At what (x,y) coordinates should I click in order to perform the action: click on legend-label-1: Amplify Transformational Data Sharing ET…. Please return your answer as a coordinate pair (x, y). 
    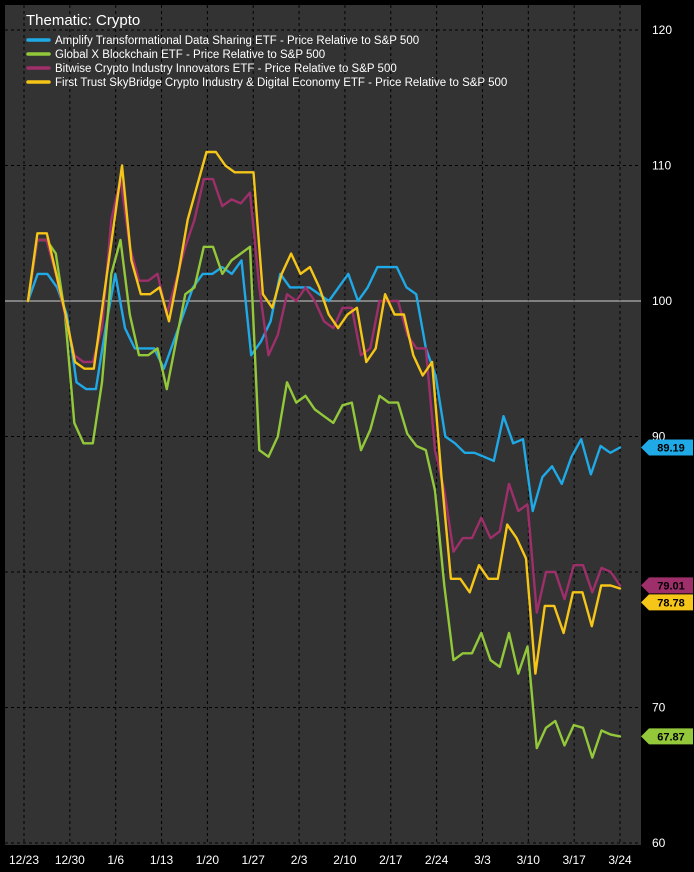
    Looking at the image, I should click on (237, 41).